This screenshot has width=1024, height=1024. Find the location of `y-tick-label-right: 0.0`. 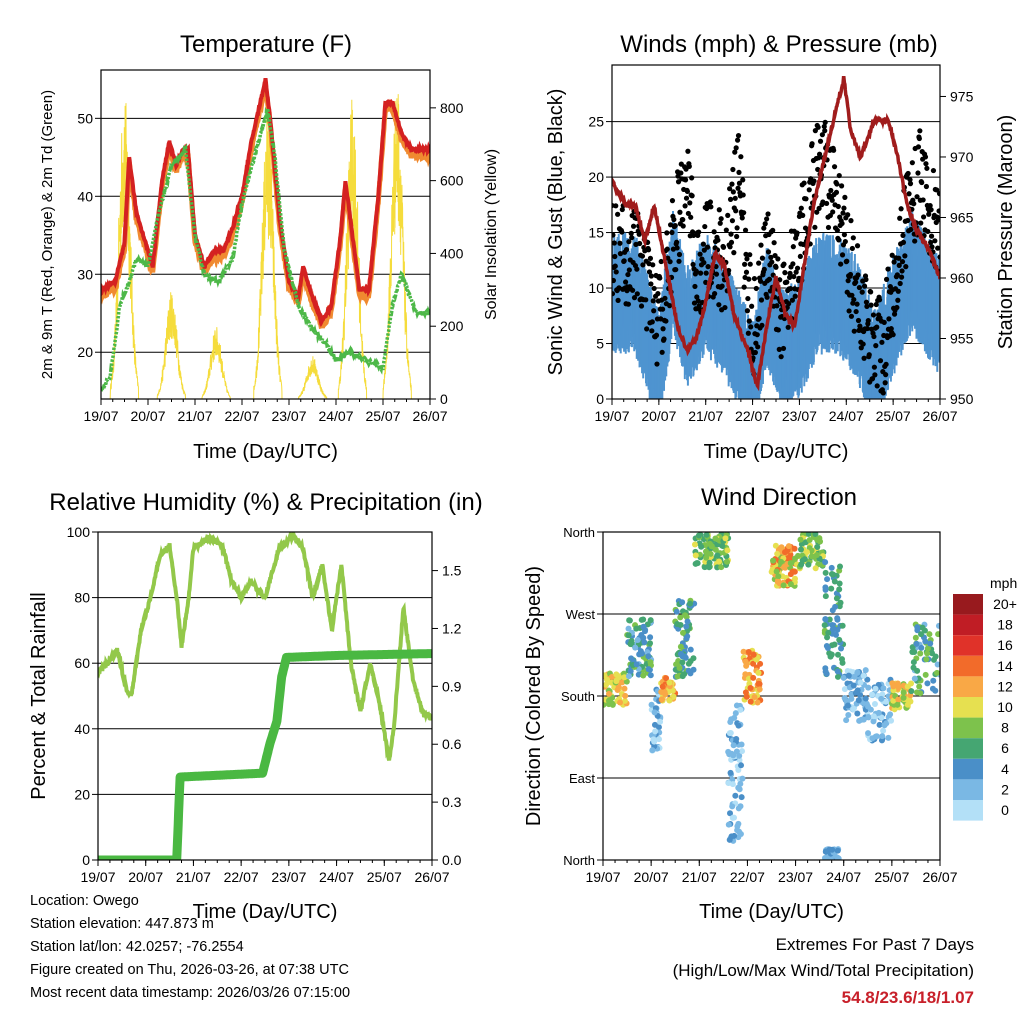

y-tick-label-right: 0.0 is located at coordinates (452, 860).